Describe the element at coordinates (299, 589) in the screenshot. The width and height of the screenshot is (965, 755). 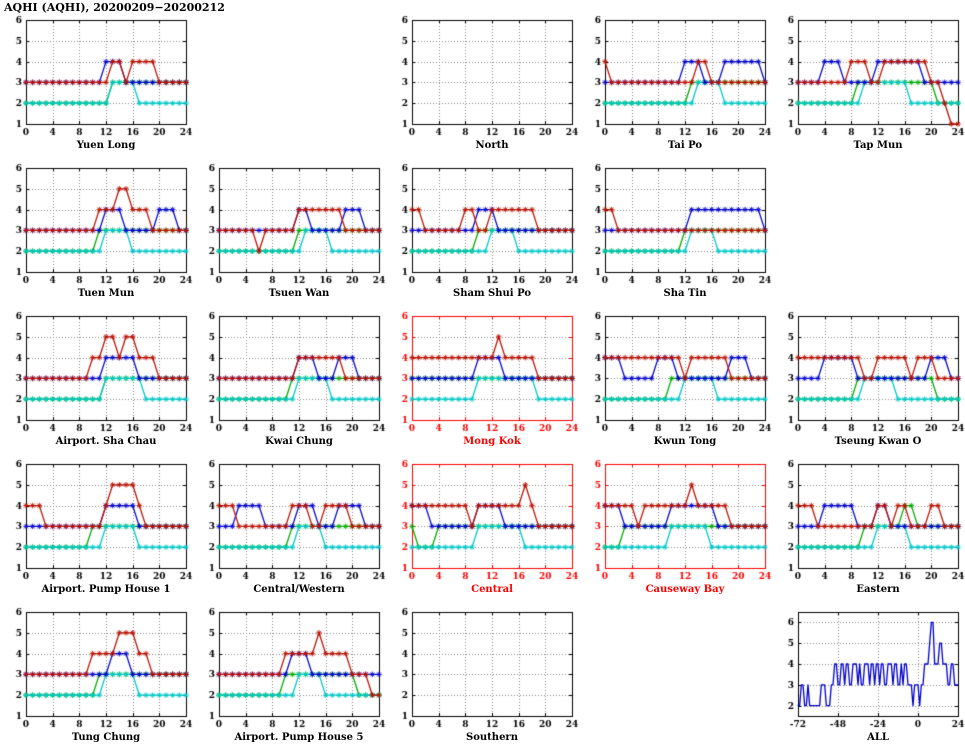
I see `chart-title-central-western: Central/Western` at that location.